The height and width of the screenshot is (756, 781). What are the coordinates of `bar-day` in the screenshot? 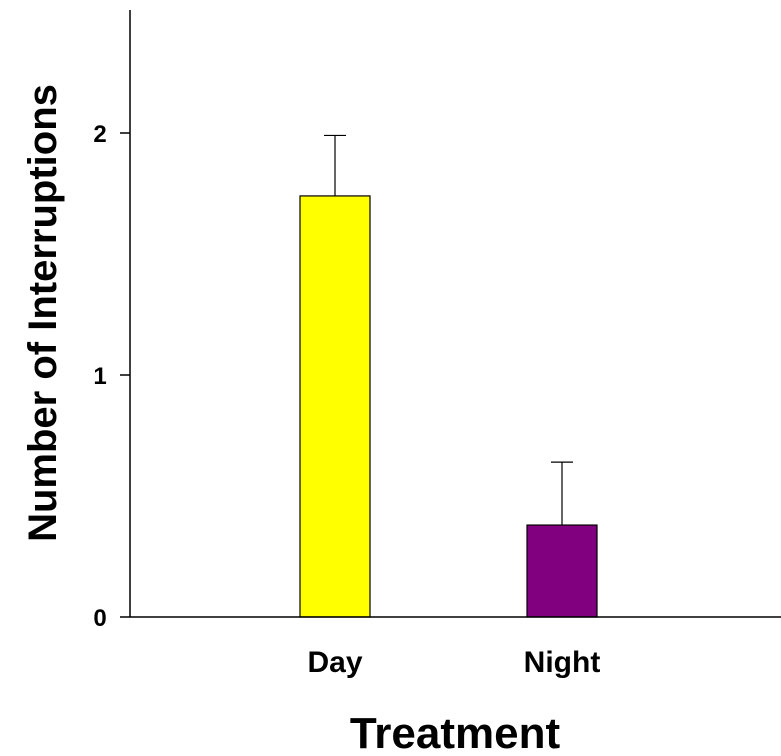 It's located at (335, 406).